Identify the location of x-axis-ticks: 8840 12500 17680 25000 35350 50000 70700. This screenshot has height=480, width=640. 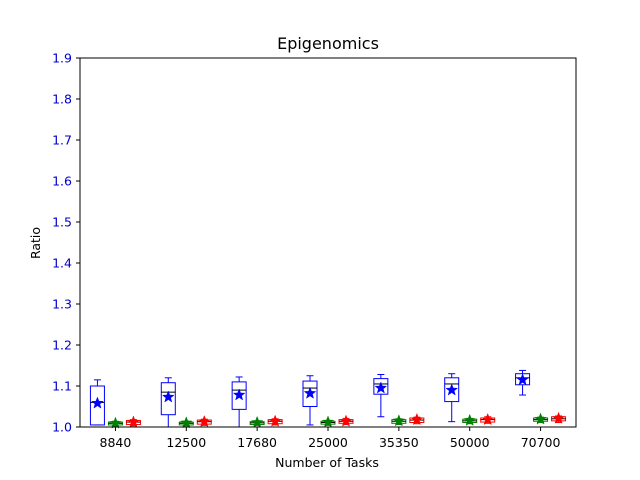
(330, 438).